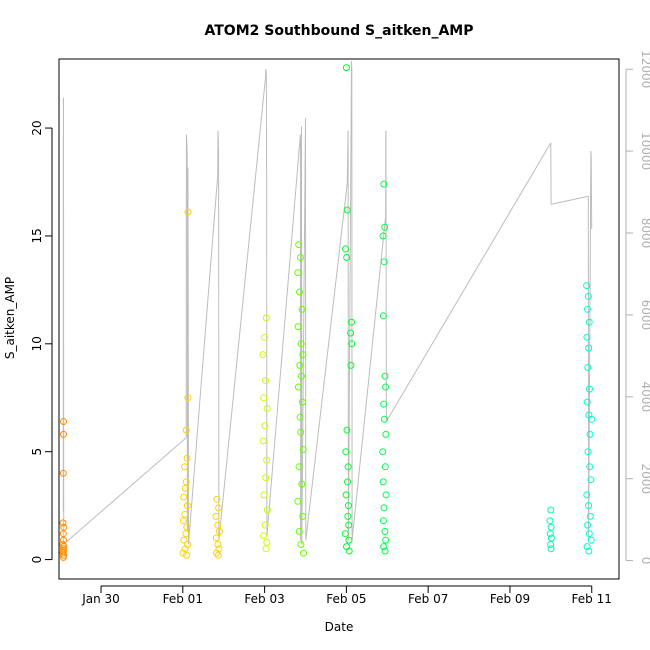 Image resolution: width=650 pixels, height=650 pixels. I want to click on x-axis-label: Date, so click(339, 627).